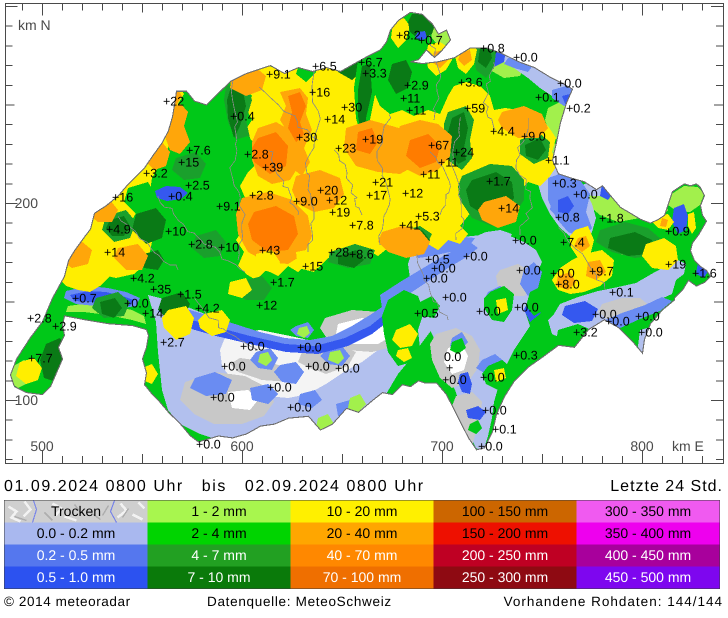 The image size is (728, 618). What do you see at coordinates (505, 577) in the screenshot?
I see `svg-text: 250 - 300 mm` at bounding box center [505, 577].